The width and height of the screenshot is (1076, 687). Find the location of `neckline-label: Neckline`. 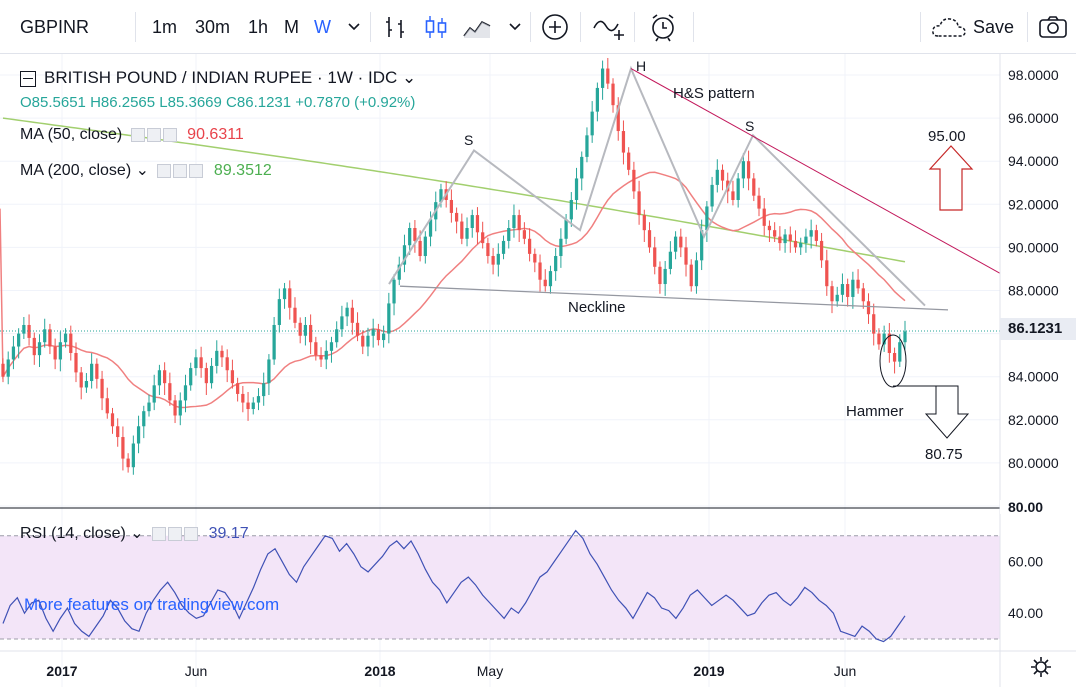

neckline-label: Neckline is located at coordinates (597, 307).